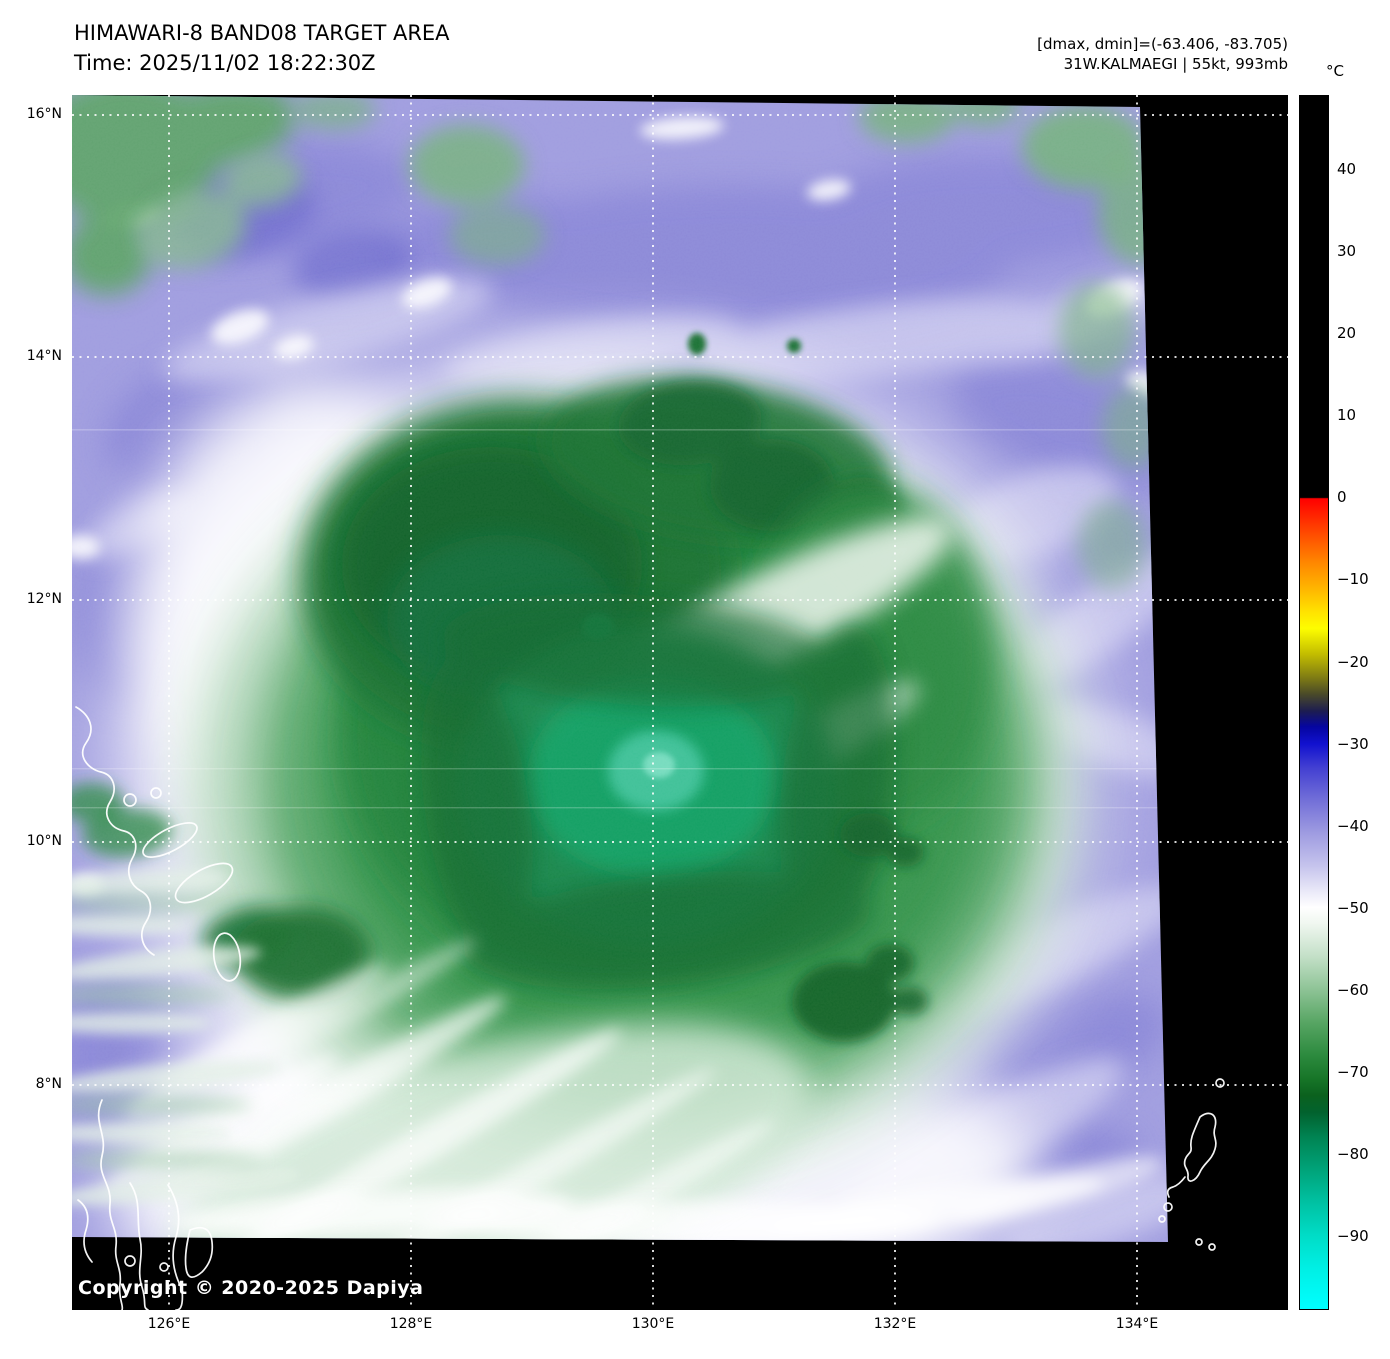 This screenshot has height=1359, width=1390. I want to click on colorbar-tick-m30: −30, so click(1353, 744).